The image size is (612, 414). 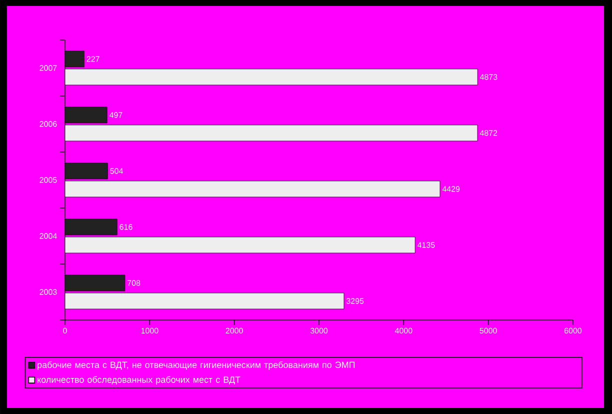 I want to click on y-tick-label: 2007, so click(x=48, y=68).